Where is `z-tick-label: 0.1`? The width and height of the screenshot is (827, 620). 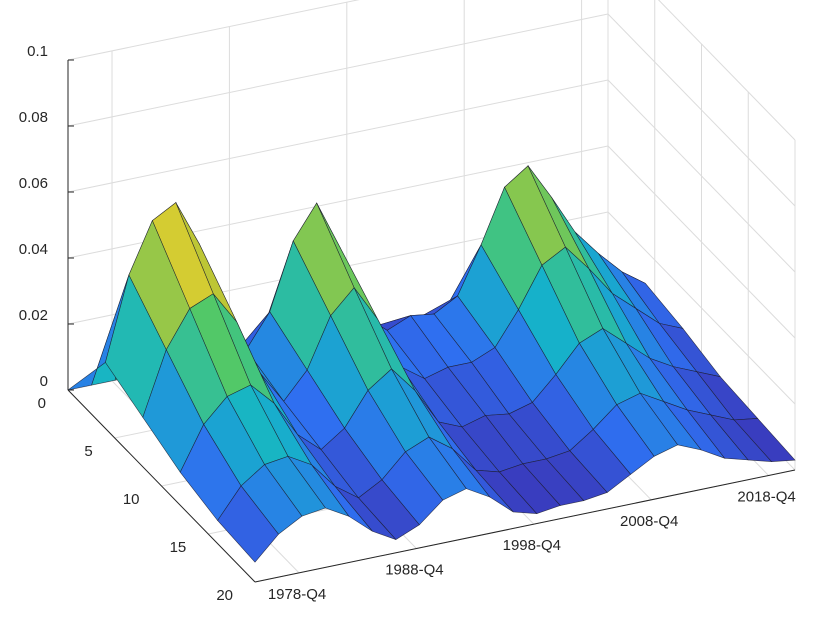 z-tick-label: 0.1 is located at coordinates (37, 51).